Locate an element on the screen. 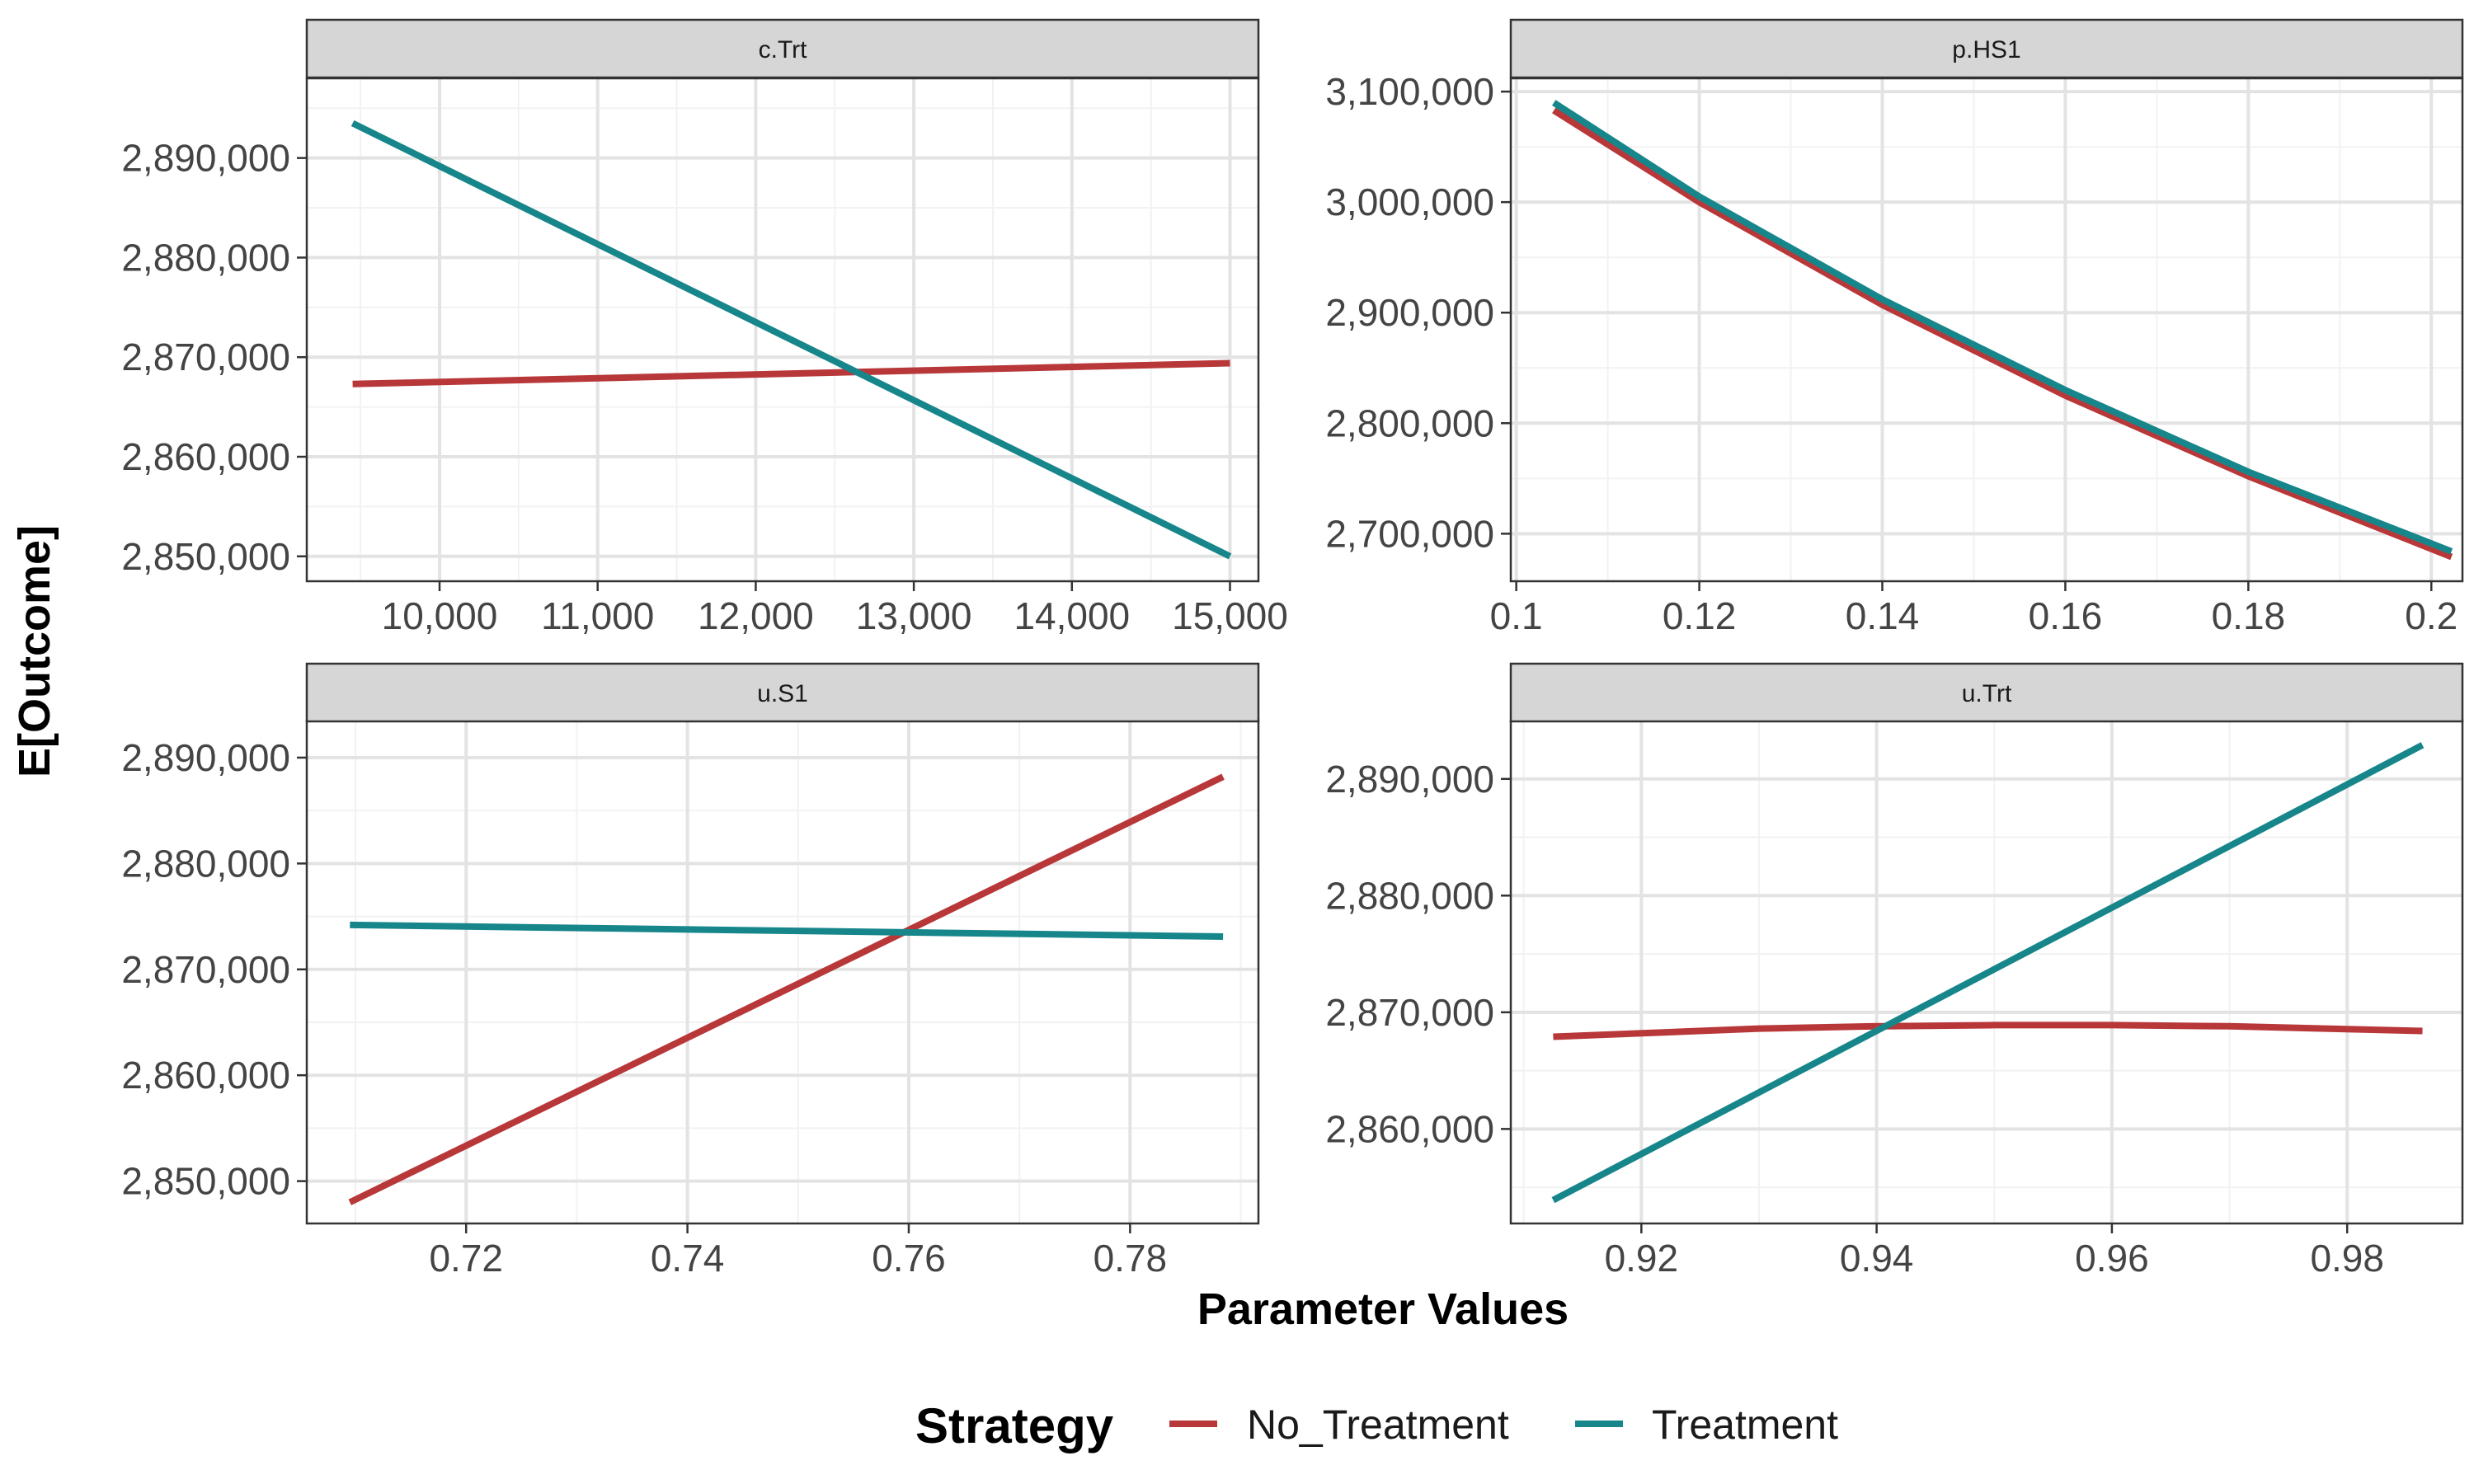 The image size is (2474, 1484). legend-title: Strategy is located at coordinates (1014, 1425).